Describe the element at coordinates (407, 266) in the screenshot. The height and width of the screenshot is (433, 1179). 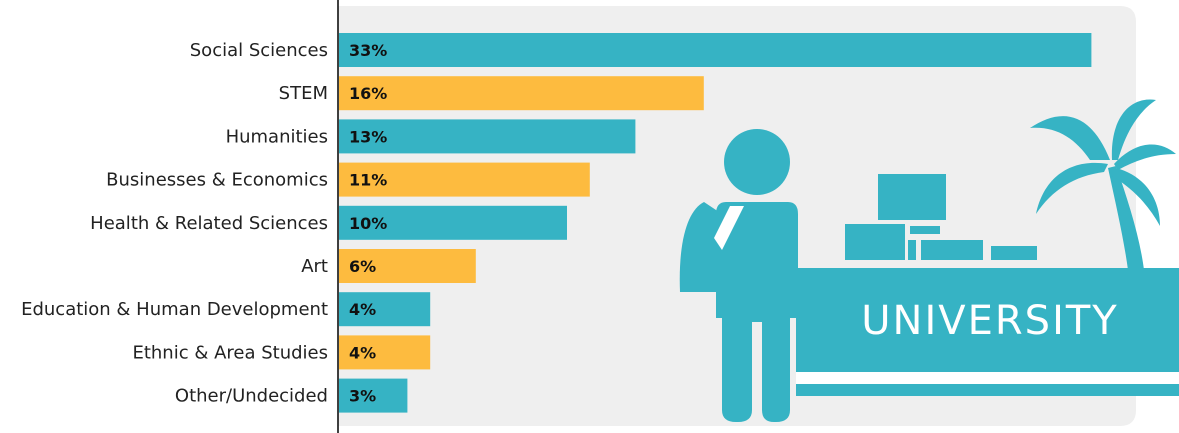
I see `bar-art` at that location.